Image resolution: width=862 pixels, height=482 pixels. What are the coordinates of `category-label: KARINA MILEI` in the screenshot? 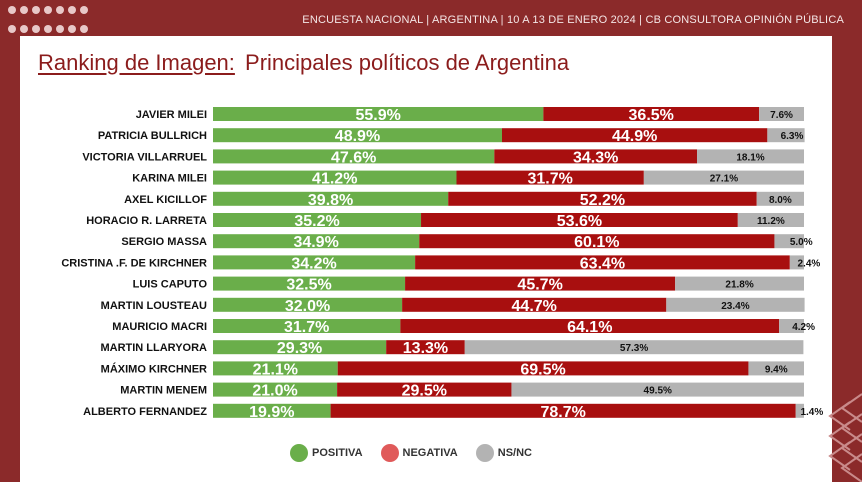 It's located at (169, 179).